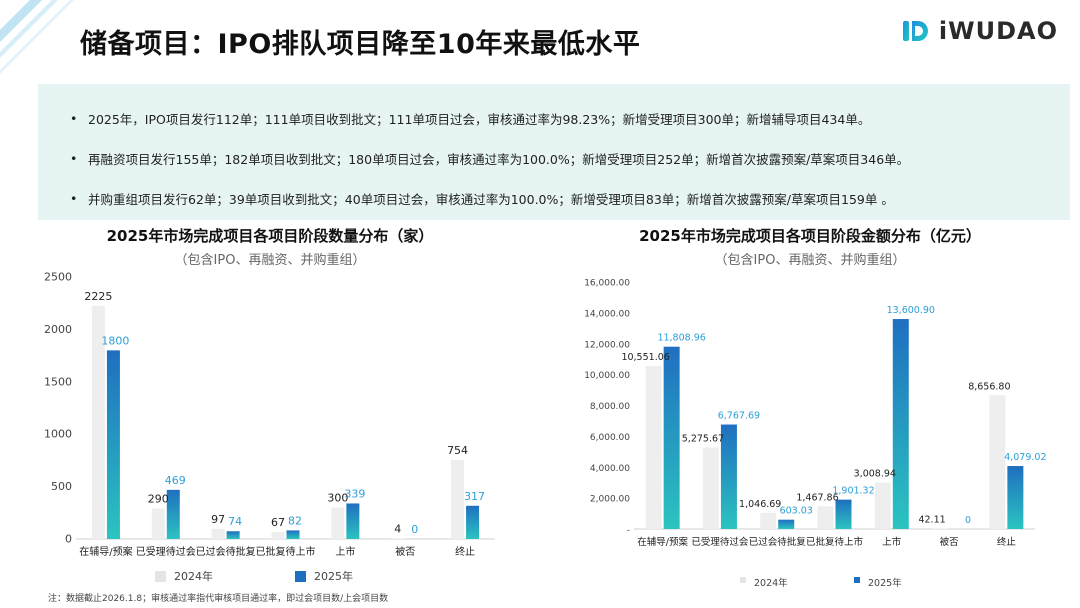 The height and width of the screenshot is (608, 1080). I want to click on data-label-2024: 290, so click(158, 499).